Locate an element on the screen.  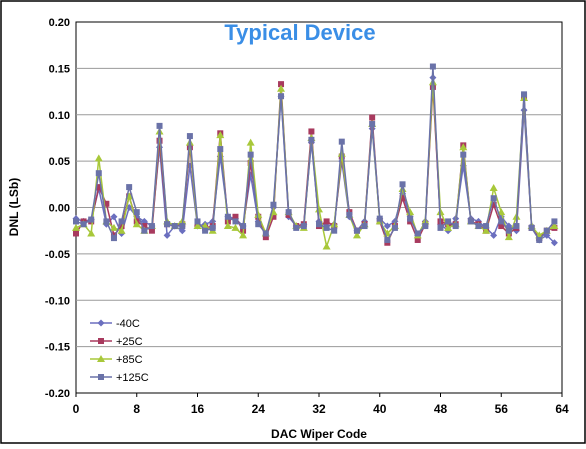
y-tick-label: 0.20 is located at coordinates (59, 23).